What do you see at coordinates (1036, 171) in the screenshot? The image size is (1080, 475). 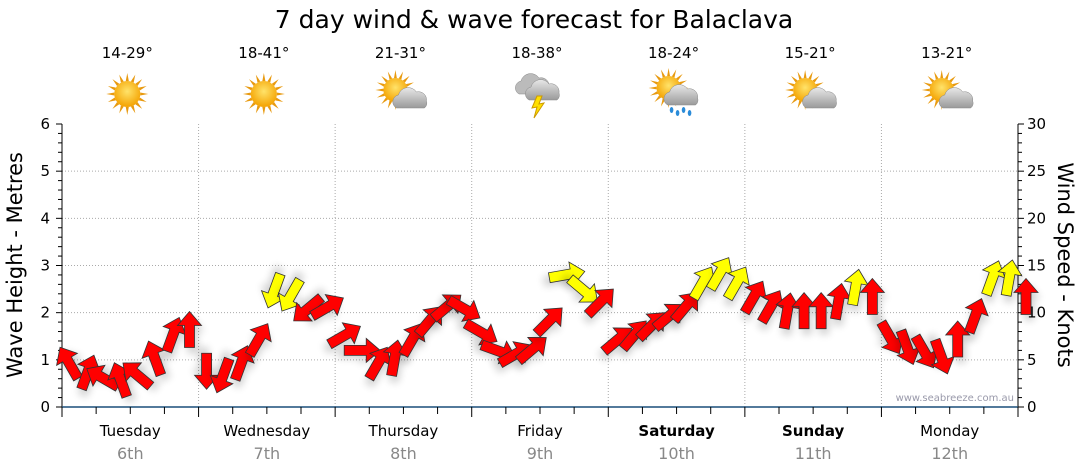 I see `right-tick-label: 25` at bounding box center [1036, 171].